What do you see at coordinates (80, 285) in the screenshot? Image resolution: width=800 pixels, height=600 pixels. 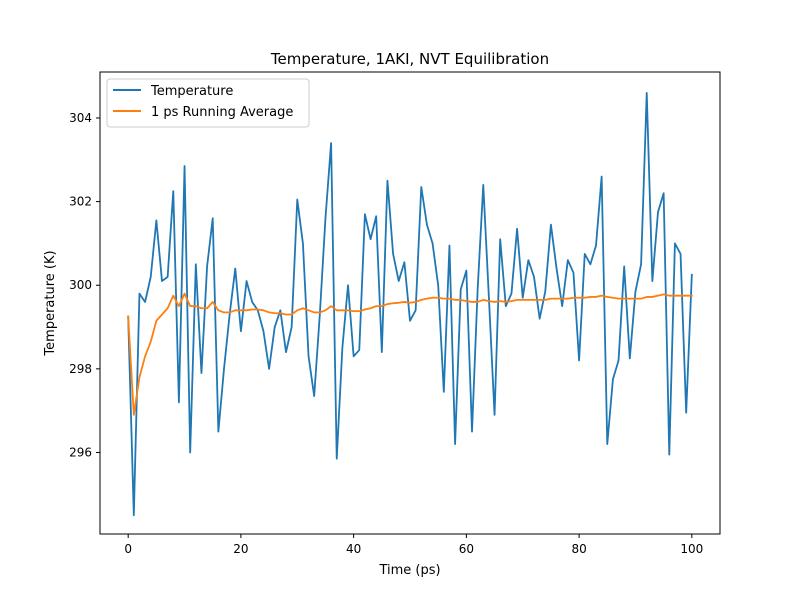 I see `y-tick-label: 300` at bounding box center [80, 285].